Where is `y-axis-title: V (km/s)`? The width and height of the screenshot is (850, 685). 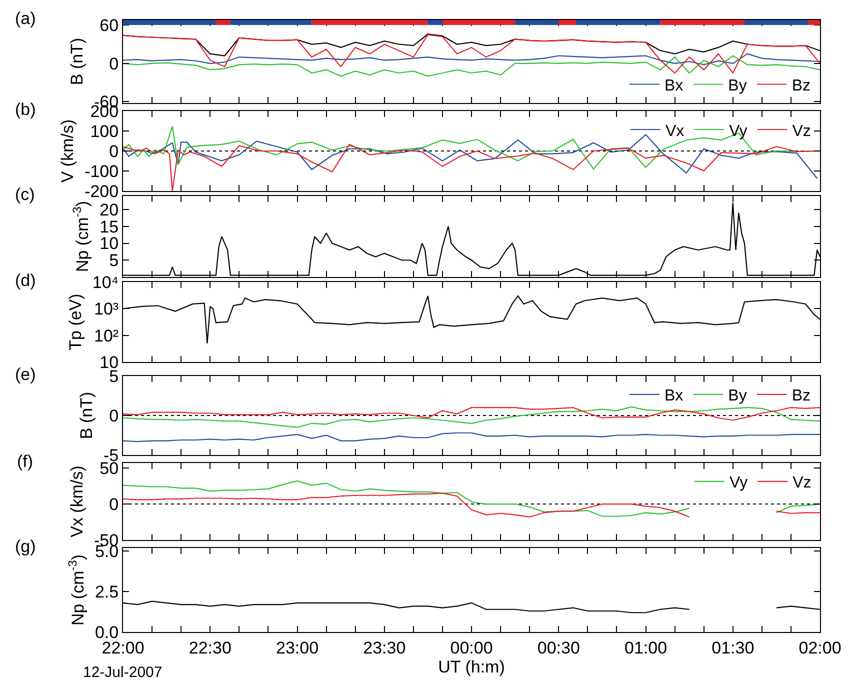
y-axis-title: V (km/s) is located at coordinates (68, 151).